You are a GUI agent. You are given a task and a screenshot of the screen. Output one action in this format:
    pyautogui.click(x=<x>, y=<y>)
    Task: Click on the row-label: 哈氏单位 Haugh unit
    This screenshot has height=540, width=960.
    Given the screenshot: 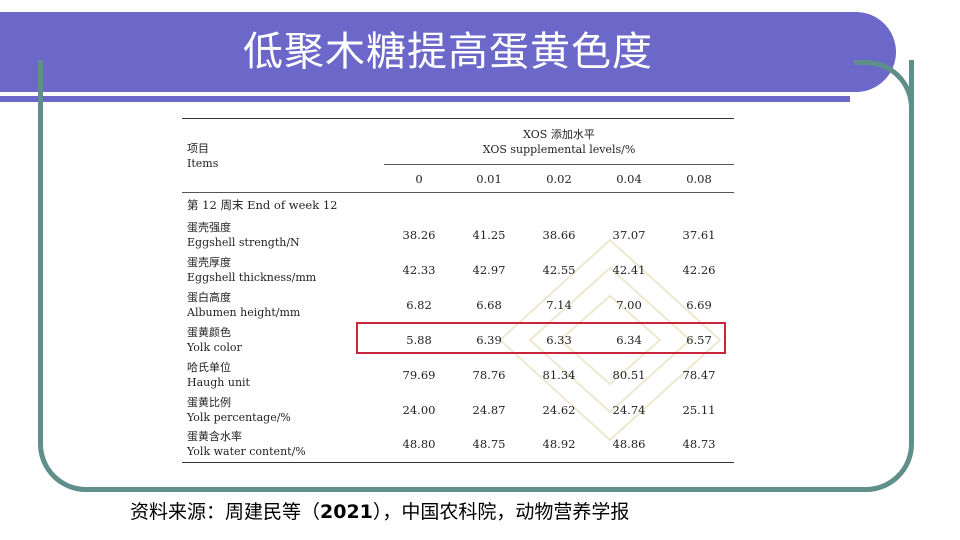 What is the action you would take?
    pyautogui.click(x=218, y=374)
    